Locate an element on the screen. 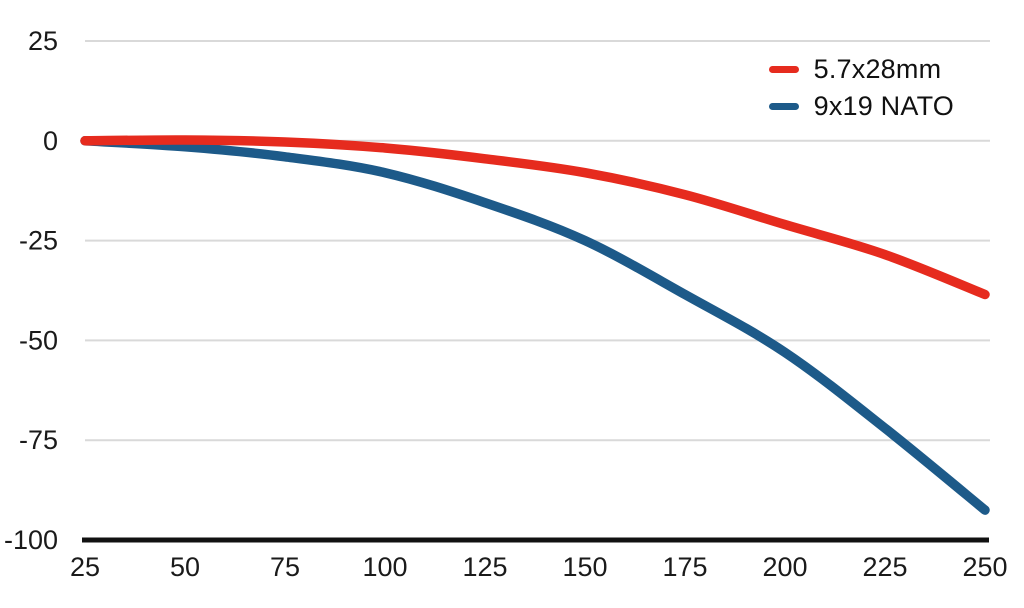 The width and height of the screenshot is (1024, 608). x-tick-label: 175 is located at coordinates (684, 567).